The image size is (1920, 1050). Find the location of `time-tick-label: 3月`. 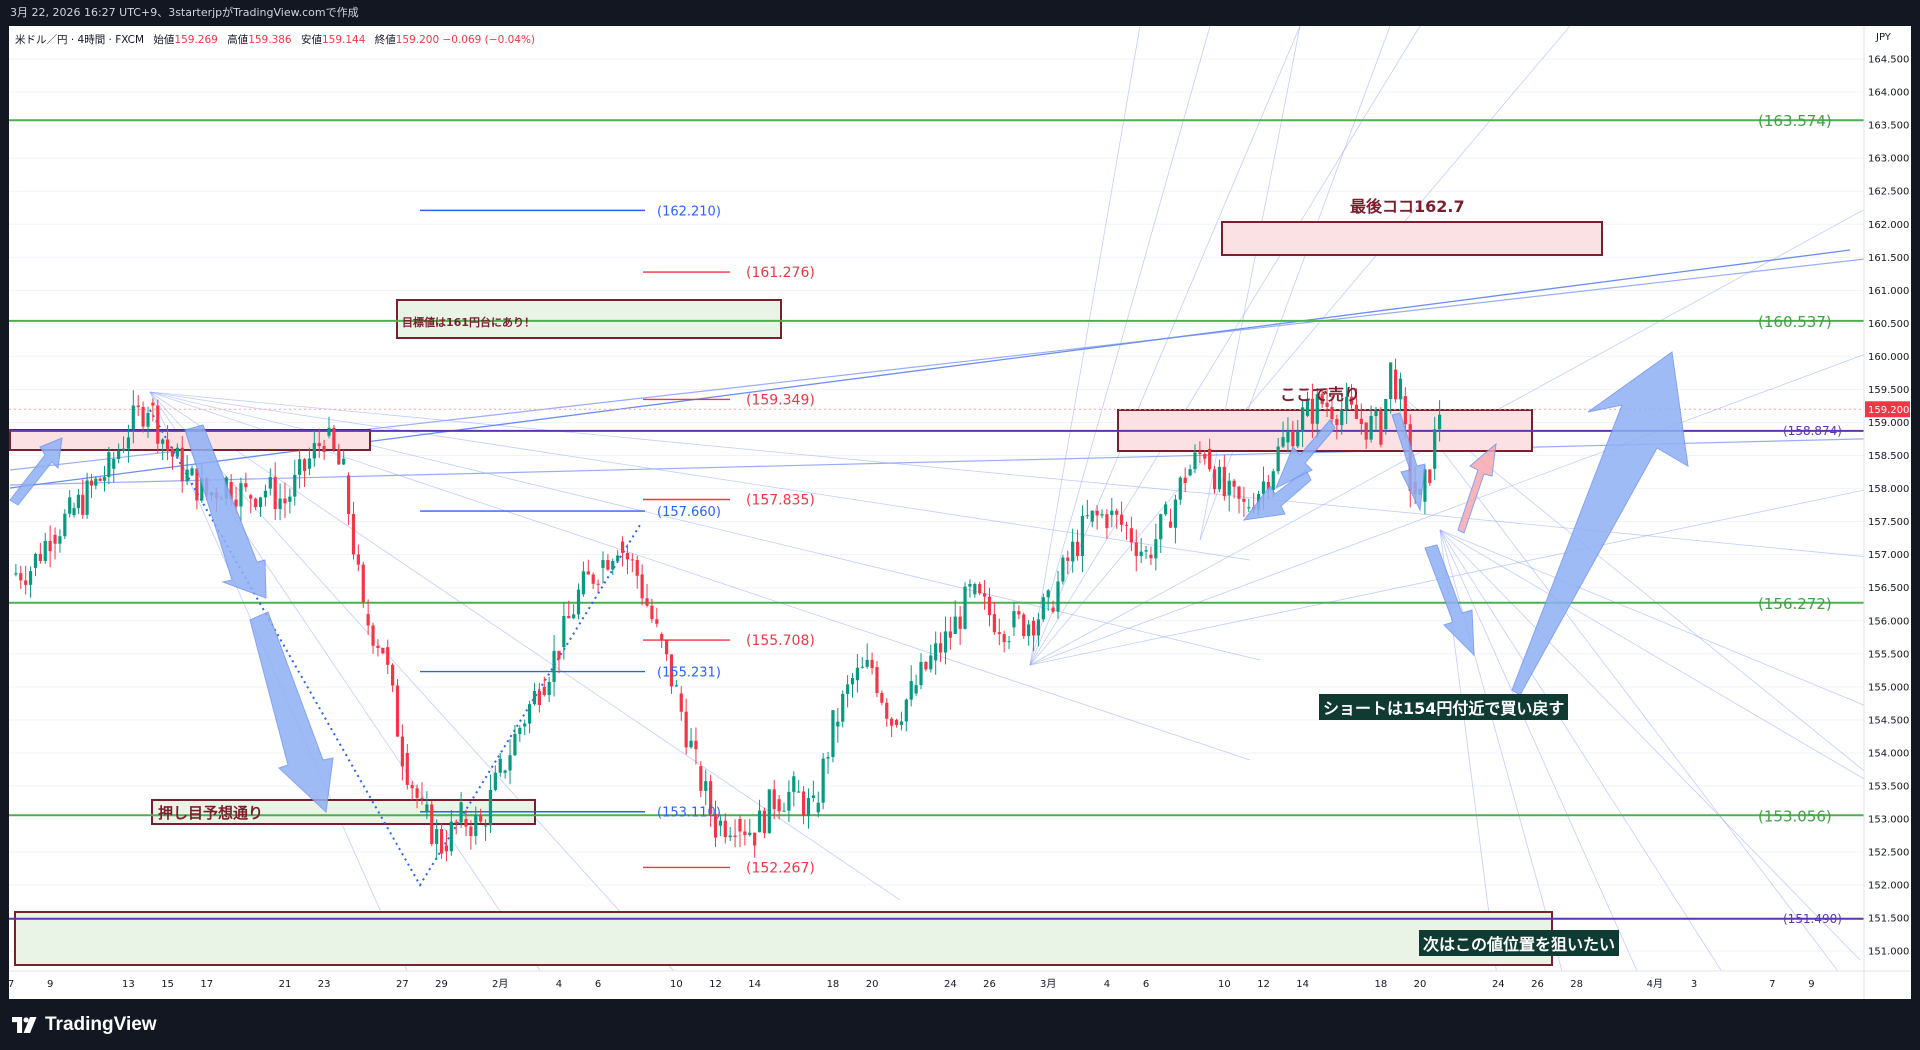

time-tick-label: 3月 is located at coordinates (1048, 984).